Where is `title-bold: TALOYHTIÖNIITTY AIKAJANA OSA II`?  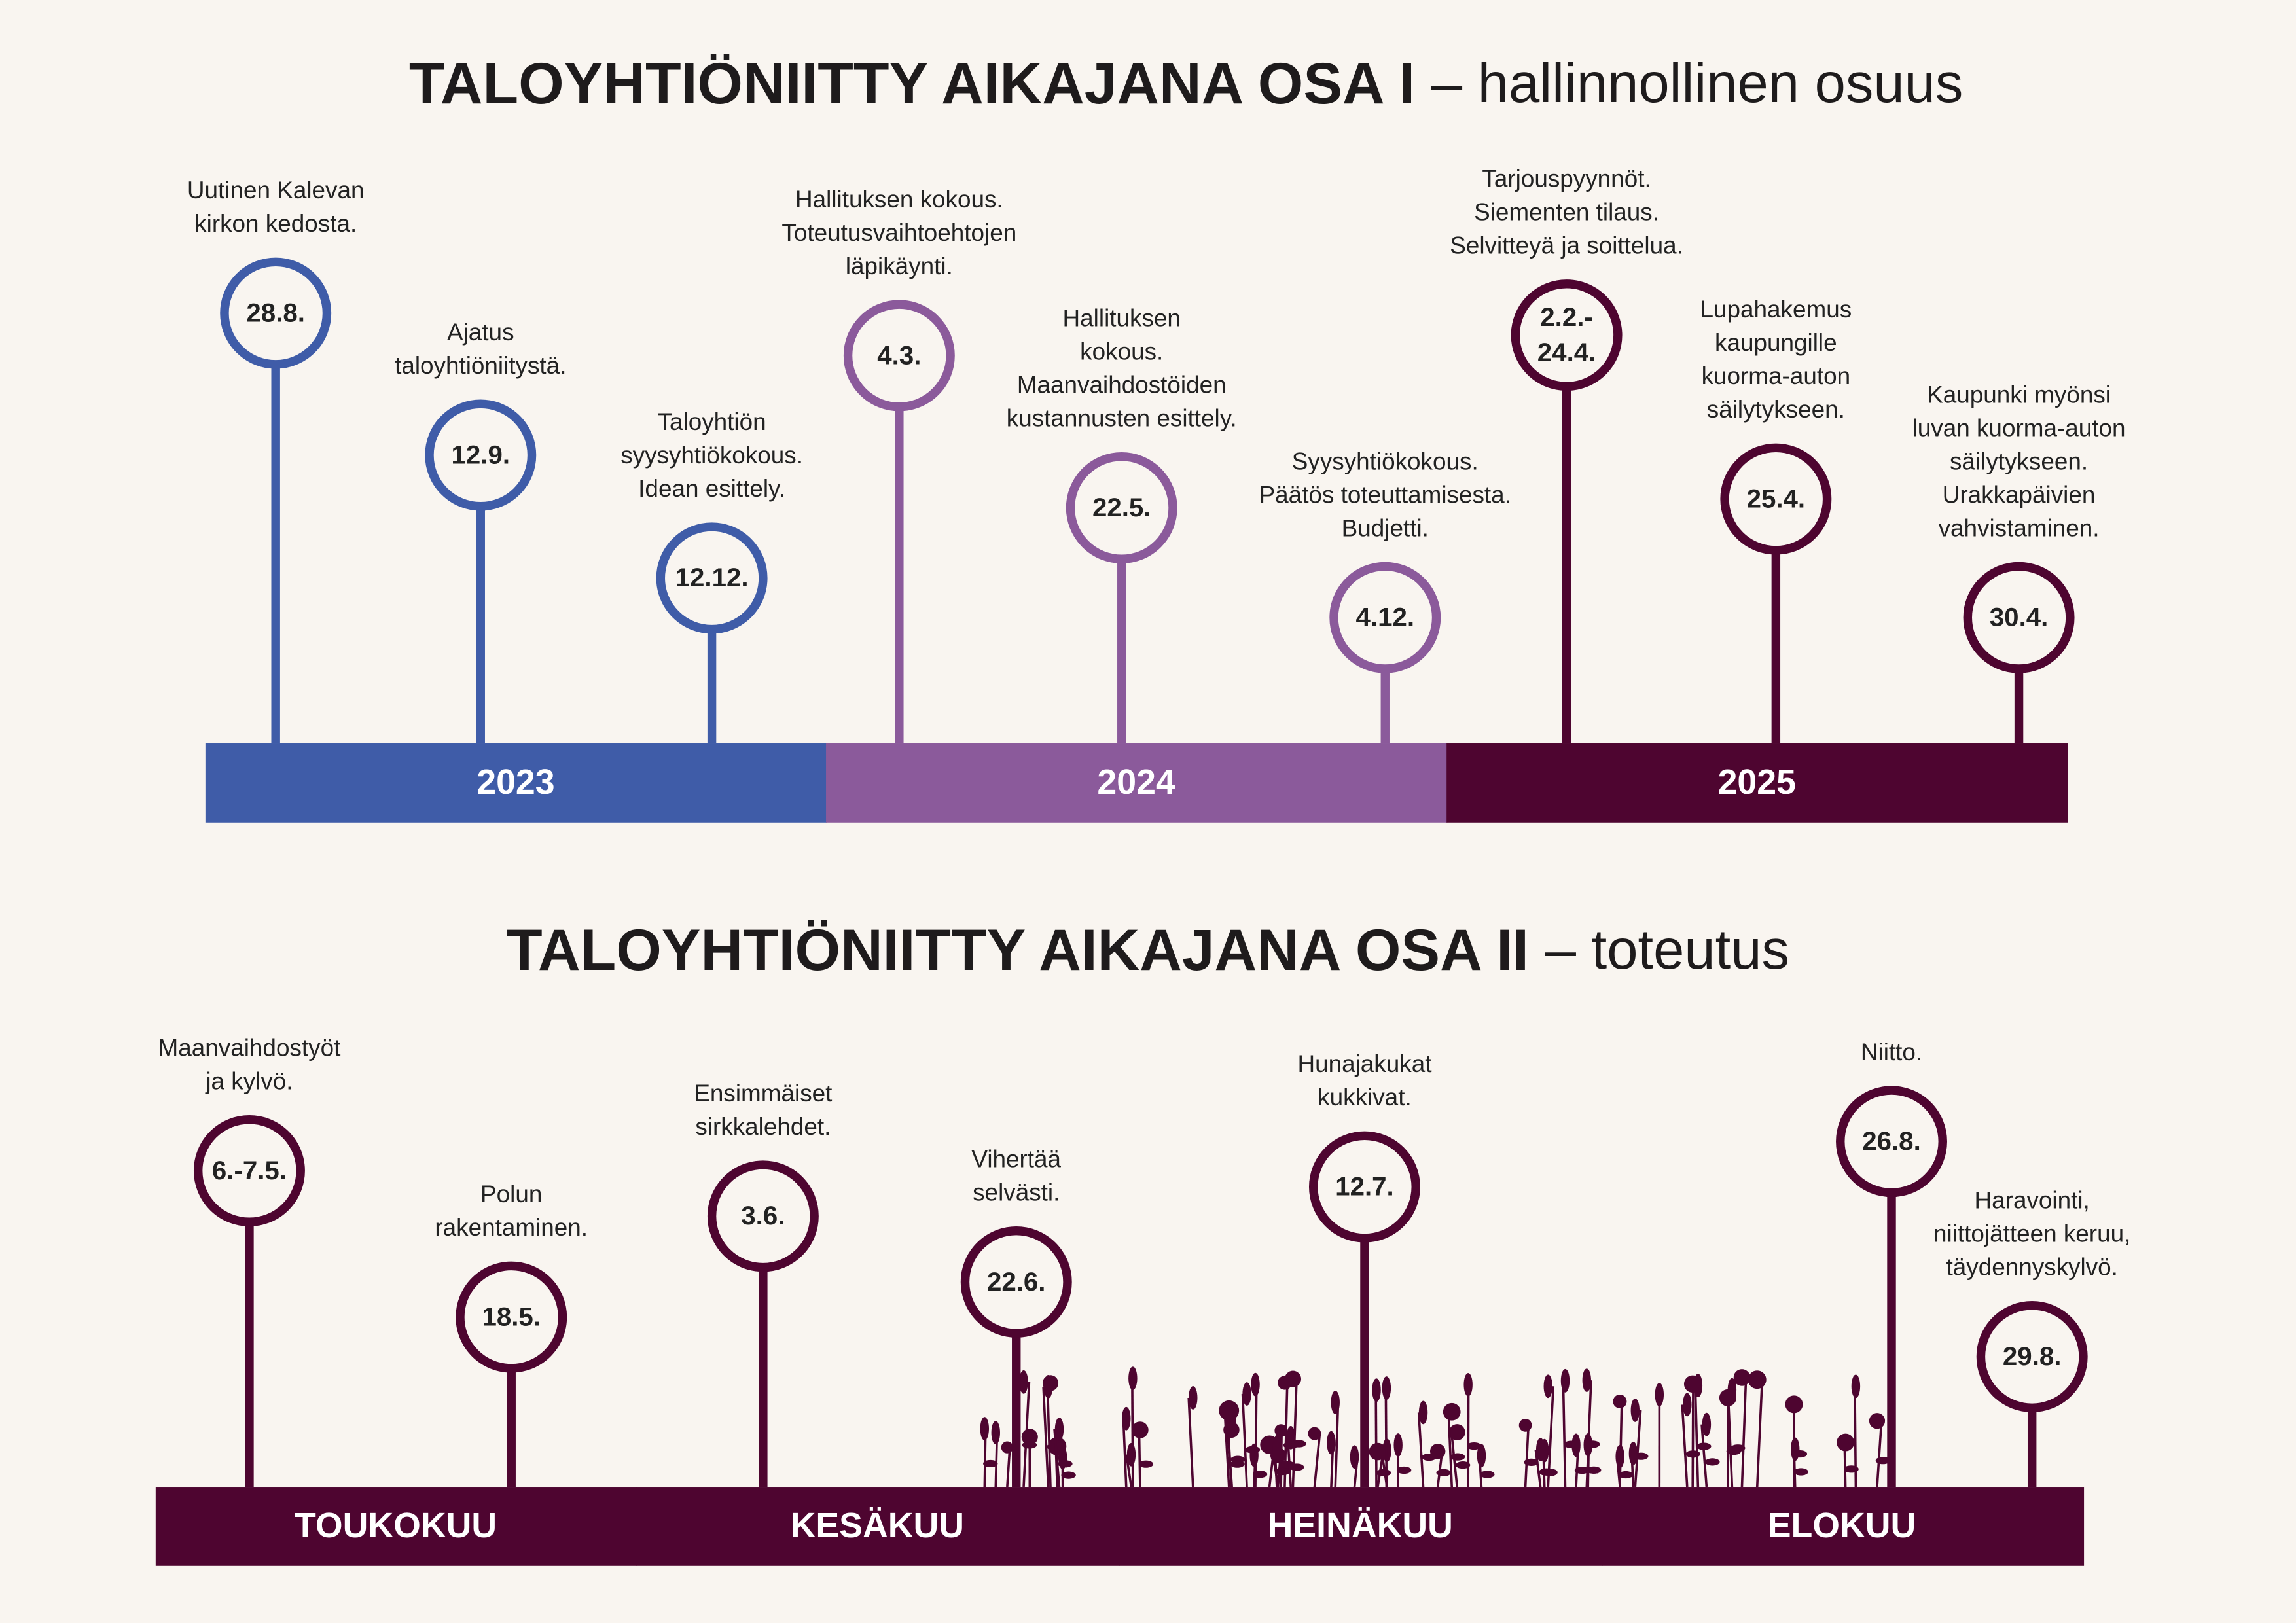 title-bold: TALOYHTIÖNIITTY AIKAJANA OSA II is located at coordinates (1018, 949).